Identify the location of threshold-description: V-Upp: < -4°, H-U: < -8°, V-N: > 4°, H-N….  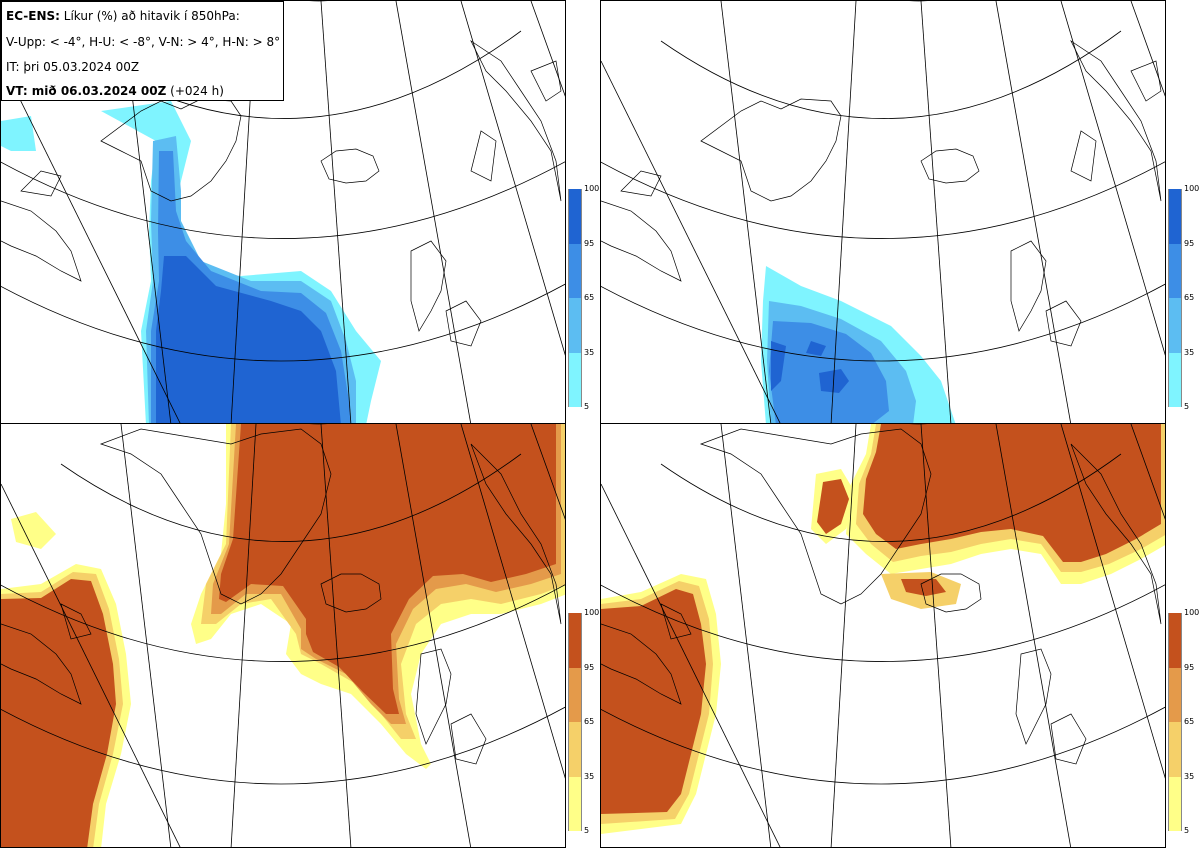
(143, 42).